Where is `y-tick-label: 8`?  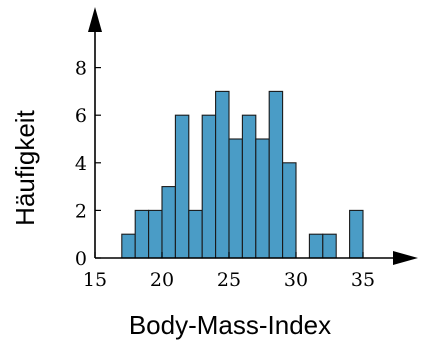 y-tick-label: 8 is located at coordinates (81, 69).